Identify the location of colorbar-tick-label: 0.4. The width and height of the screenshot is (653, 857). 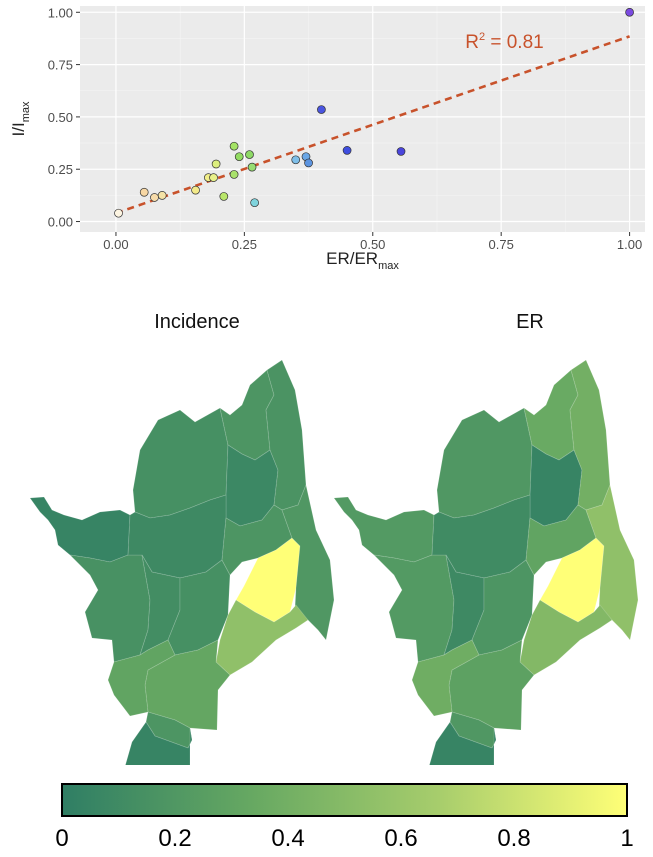
(287, 838).